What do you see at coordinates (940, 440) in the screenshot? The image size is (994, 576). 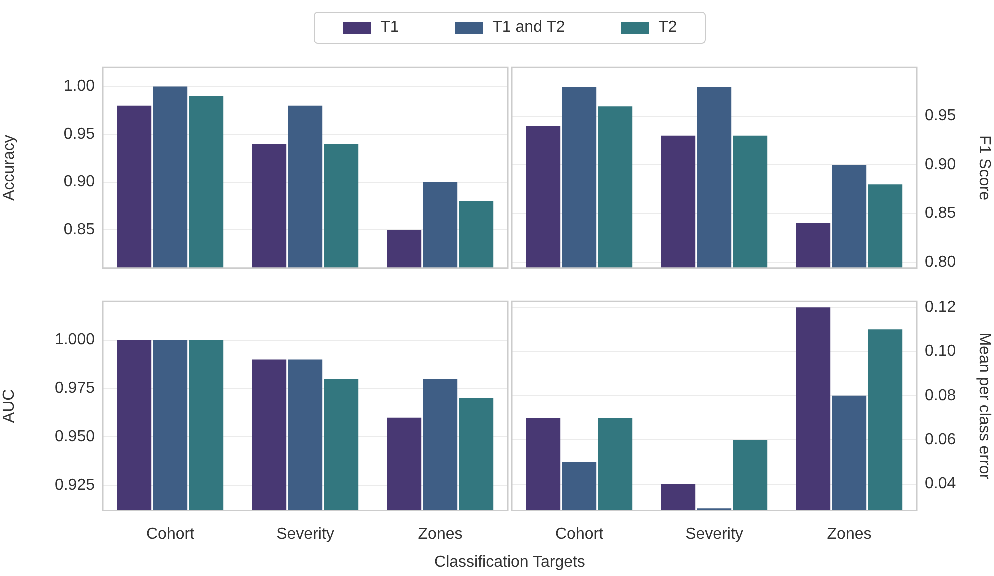 I see `y-tick-label: 0.06` at bounding box center [940, 440].